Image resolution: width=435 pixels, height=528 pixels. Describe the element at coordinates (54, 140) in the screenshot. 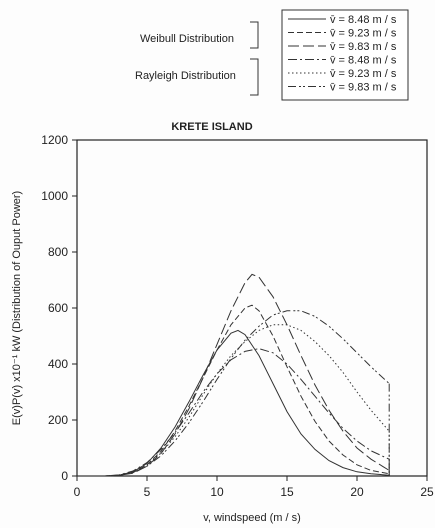

I see `y-tick-label: 1200` at that location.